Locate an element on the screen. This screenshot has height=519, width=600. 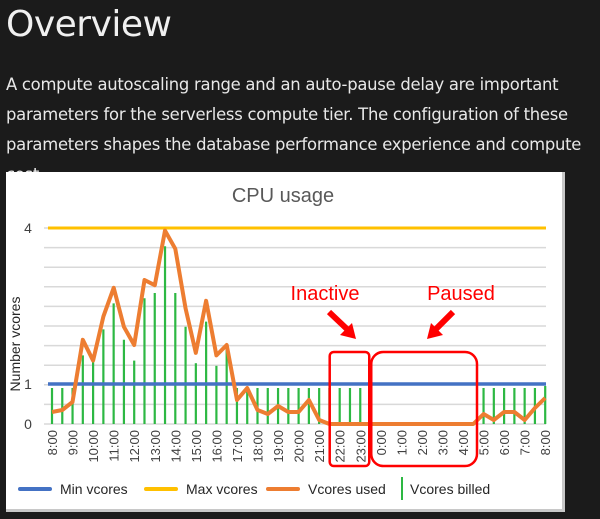
x-tick-label: 3:00 is located at coordinates (442, 442).